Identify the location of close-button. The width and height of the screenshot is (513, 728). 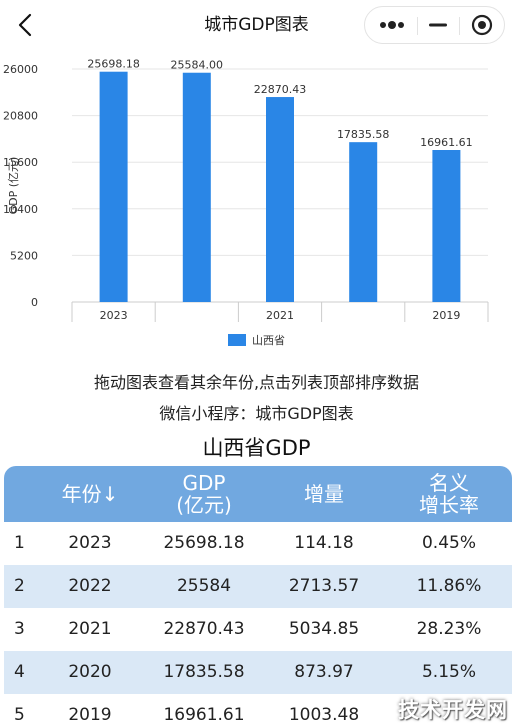
(481, 25).